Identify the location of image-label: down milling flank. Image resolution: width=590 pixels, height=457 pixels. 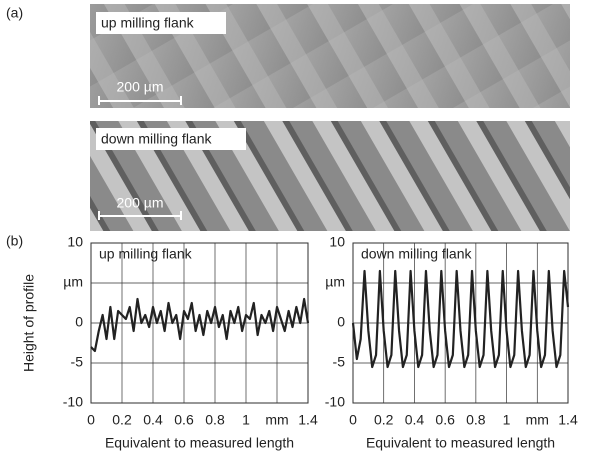
(156, 139).